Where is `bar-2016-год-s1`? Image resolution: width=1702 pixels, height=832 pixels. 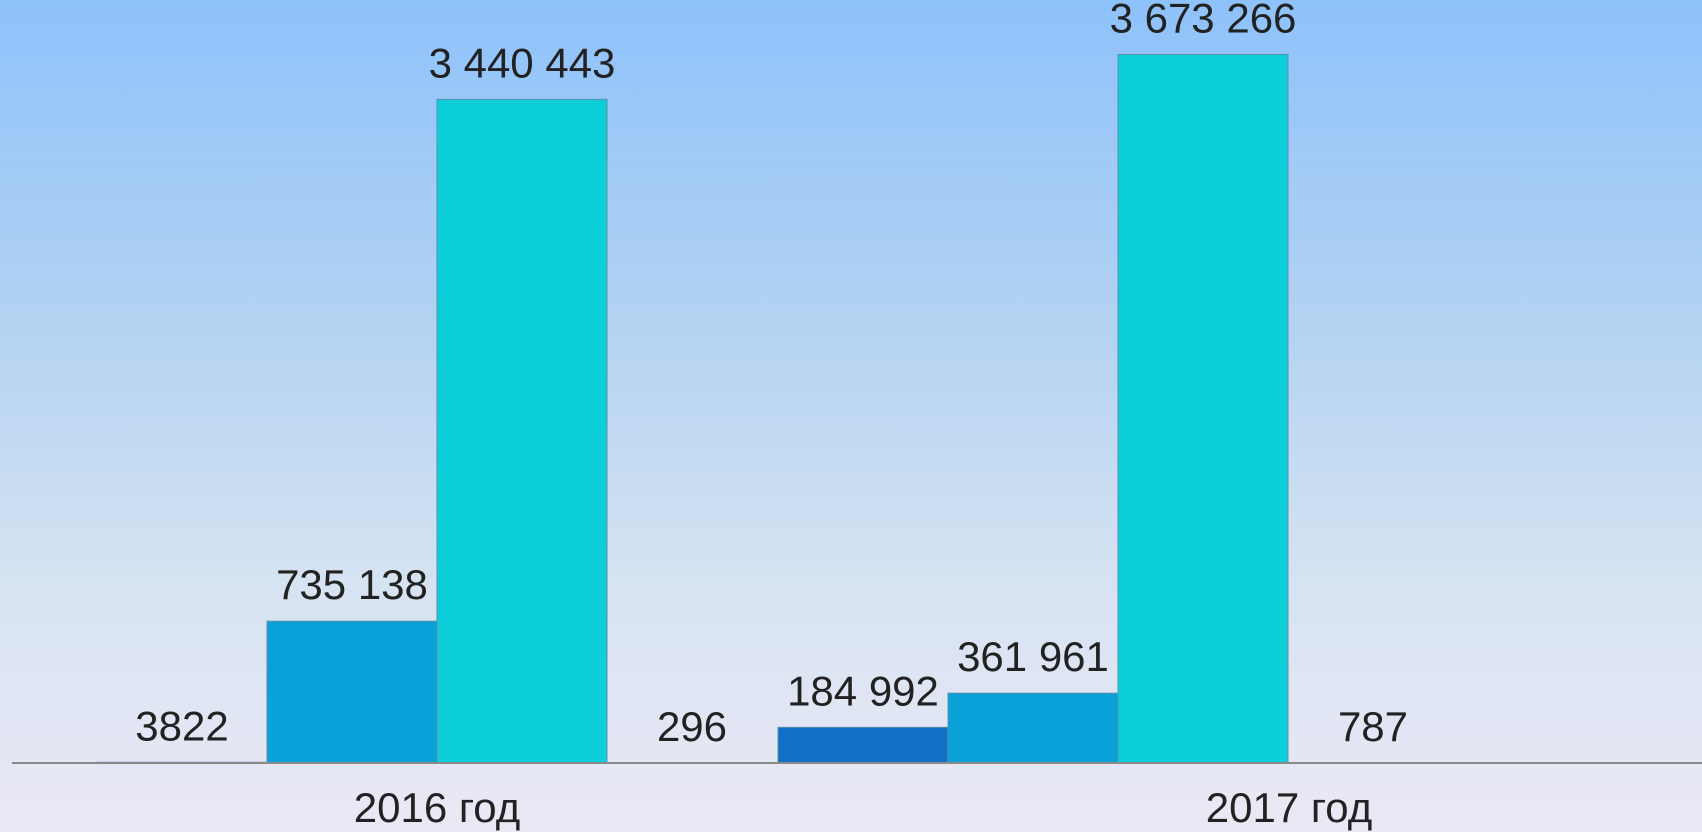 bar-2016-год-s1 is located at coordinates (352, 692).